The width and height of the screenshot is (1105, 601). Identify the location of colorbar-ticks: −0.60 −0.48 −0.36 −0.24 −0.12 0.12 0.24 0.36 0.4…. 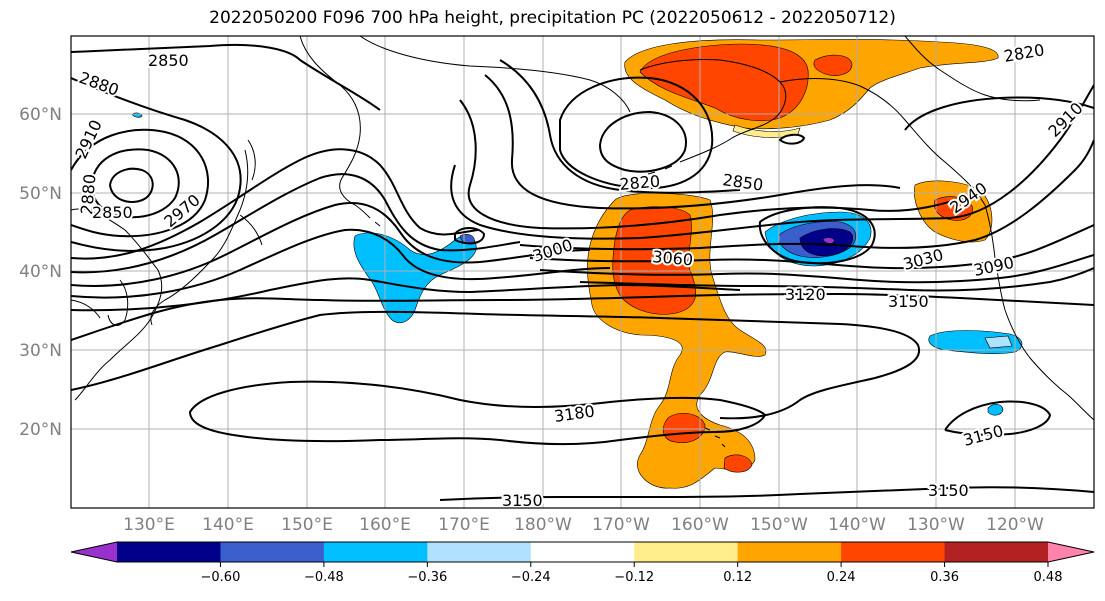
(632, 573).